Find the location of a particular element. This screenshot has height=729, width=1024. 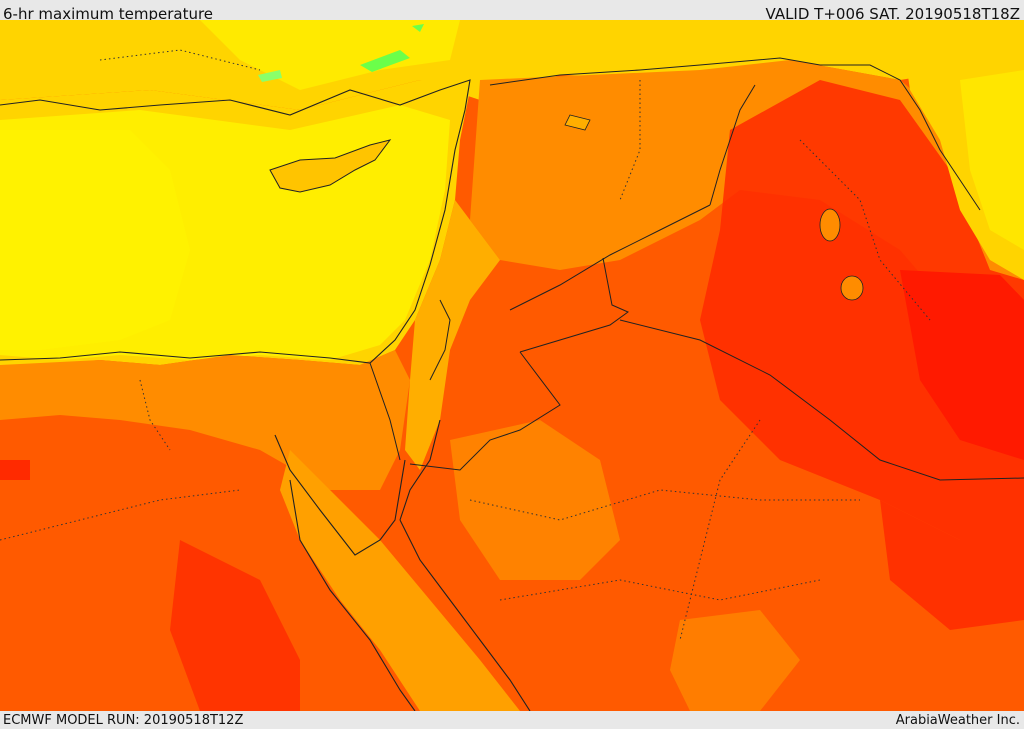

arabia-orange-patch is located at coordinates (535, 500).